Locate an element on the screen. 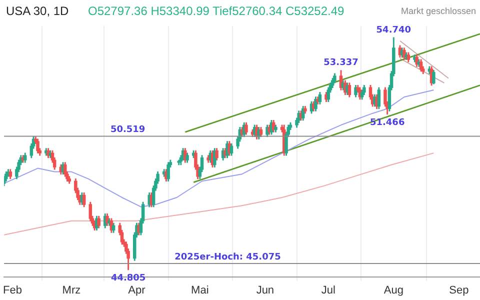 The width and height of the screenshot is (480, 300). chart-title: USA 30, 1D is located at coordinates (37, 11).